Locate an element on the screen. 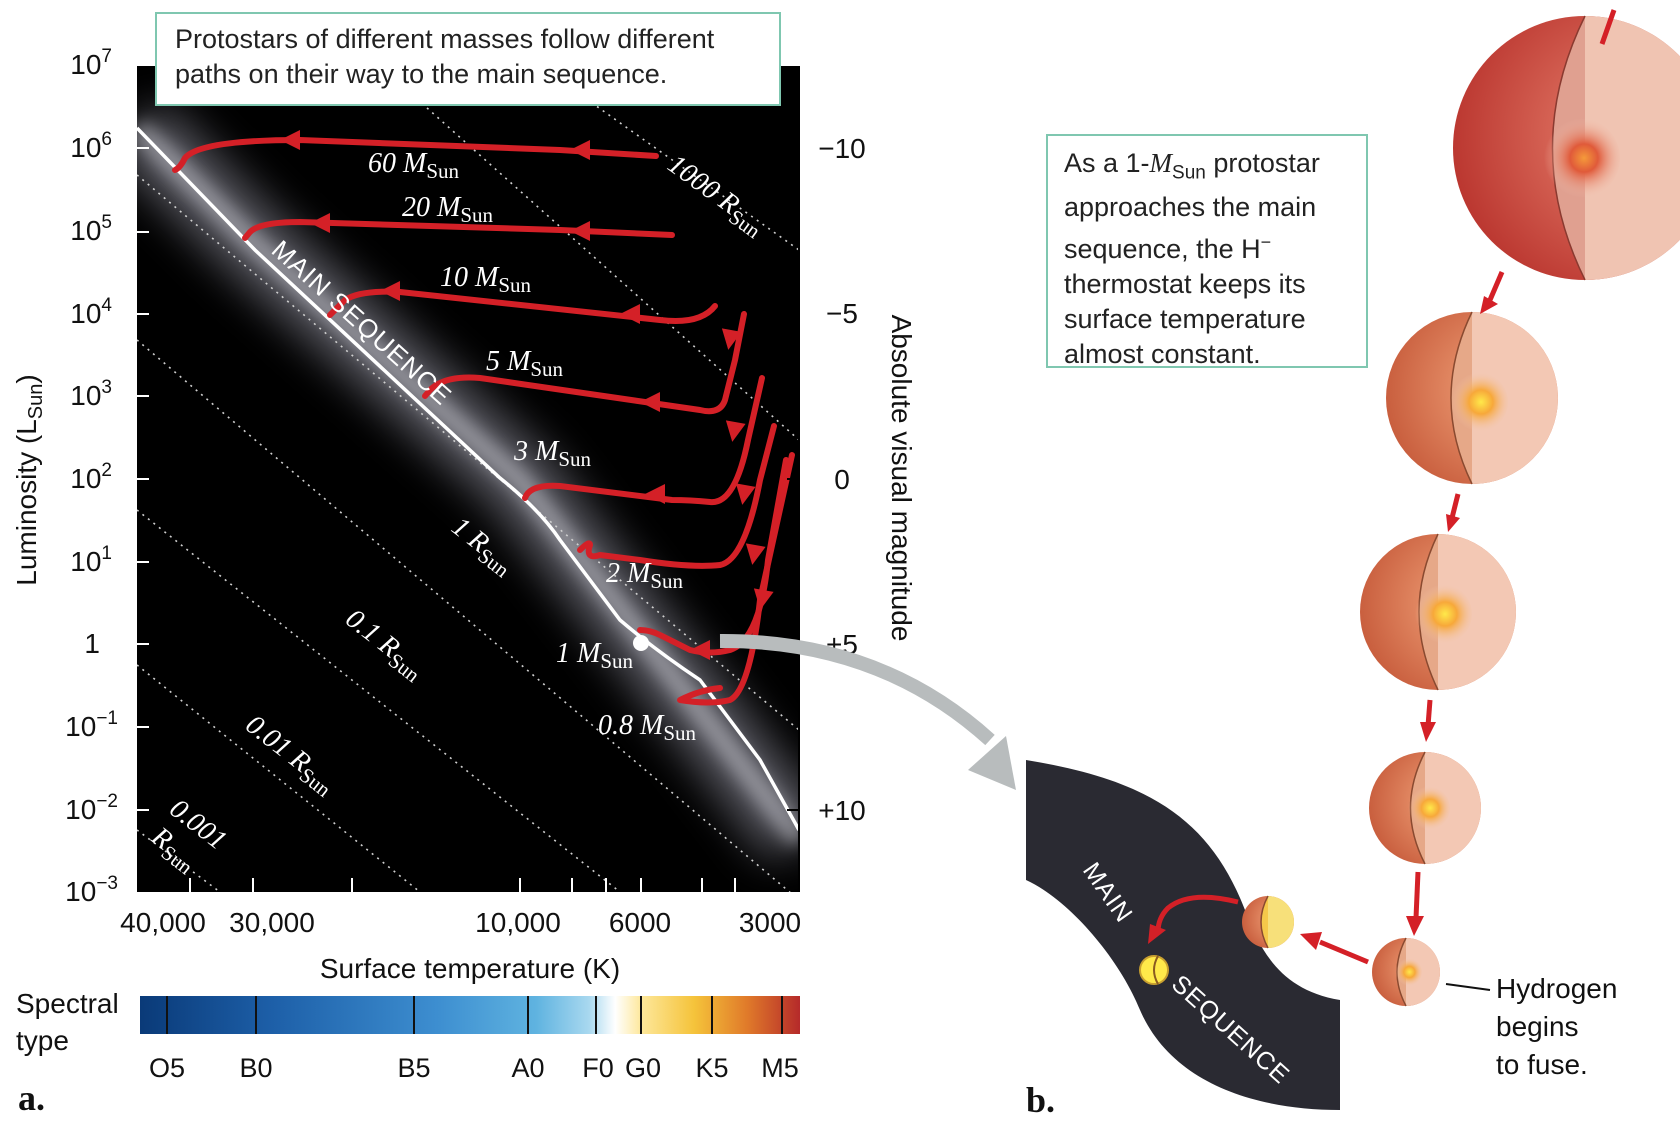  svg-text: 6000 is located at coordinates (640, 922).